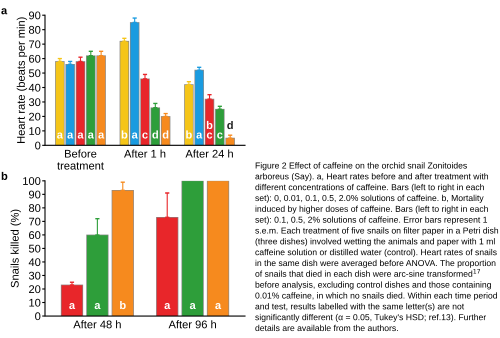  I want to click on y-tick-label: 100, so click(31, 181).